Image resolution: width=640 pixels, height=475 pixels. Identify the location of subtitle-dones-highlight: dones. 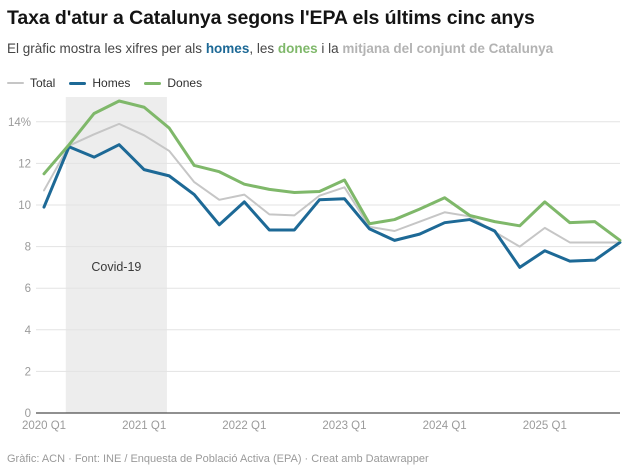
(297, 49).